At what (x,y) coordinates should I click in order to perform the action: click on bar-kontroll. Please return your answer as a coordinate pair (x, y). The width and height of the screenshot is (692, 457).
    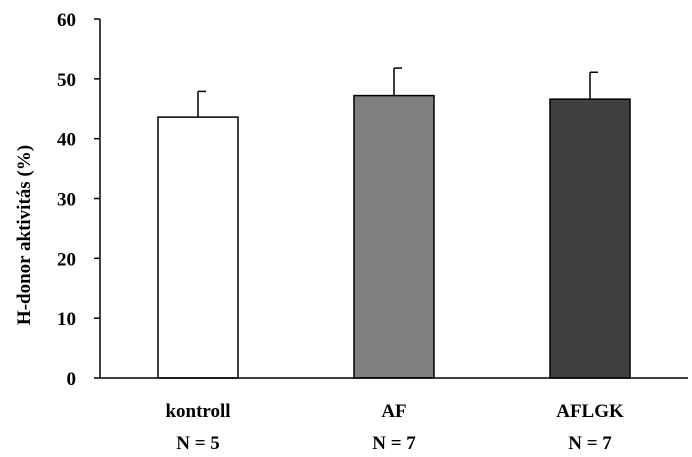
    Looking at the image, I should click on (198, 247).